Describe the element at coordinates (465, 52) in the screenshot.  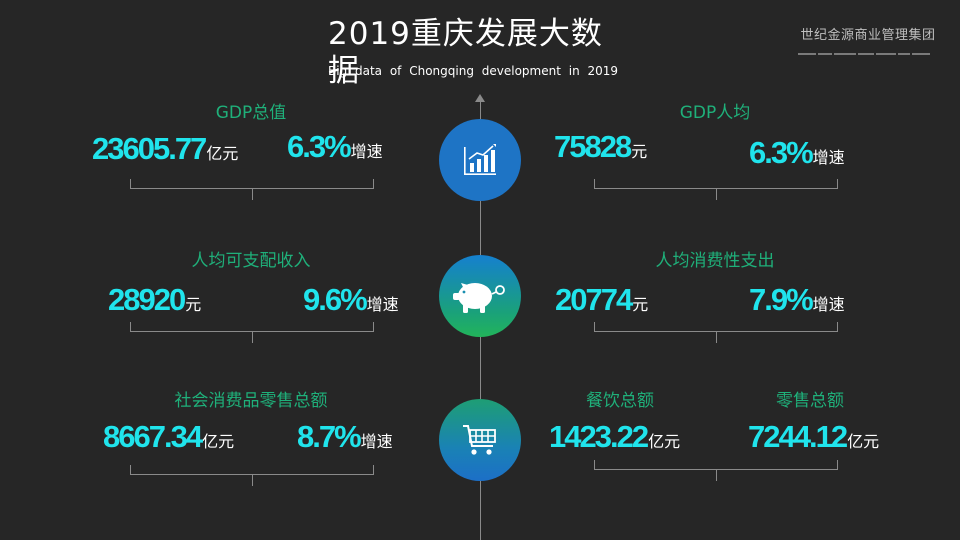
I see `page-title: 2019重庆发展大数据` at that location.